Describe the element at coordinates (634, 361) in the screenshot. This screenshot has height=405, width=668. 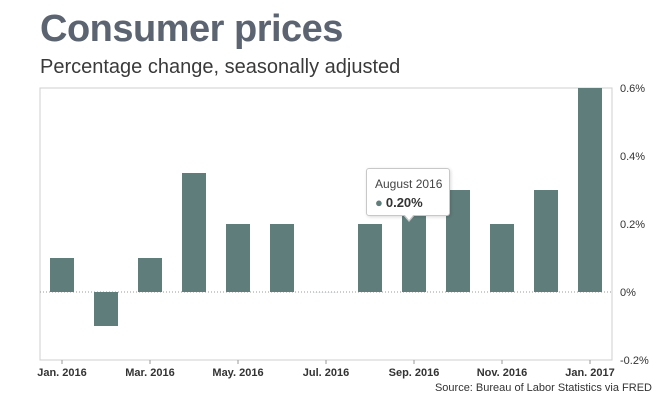
I see `y-tick-label: -0.2%` at that location.